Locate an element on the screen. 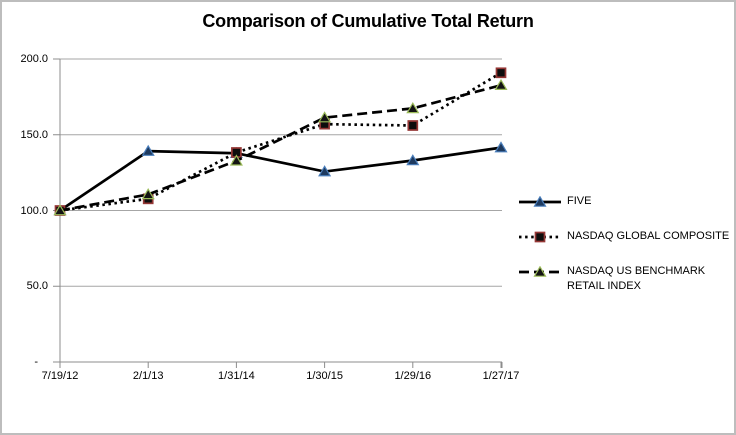  series-line is located at coordinates (280, 179).